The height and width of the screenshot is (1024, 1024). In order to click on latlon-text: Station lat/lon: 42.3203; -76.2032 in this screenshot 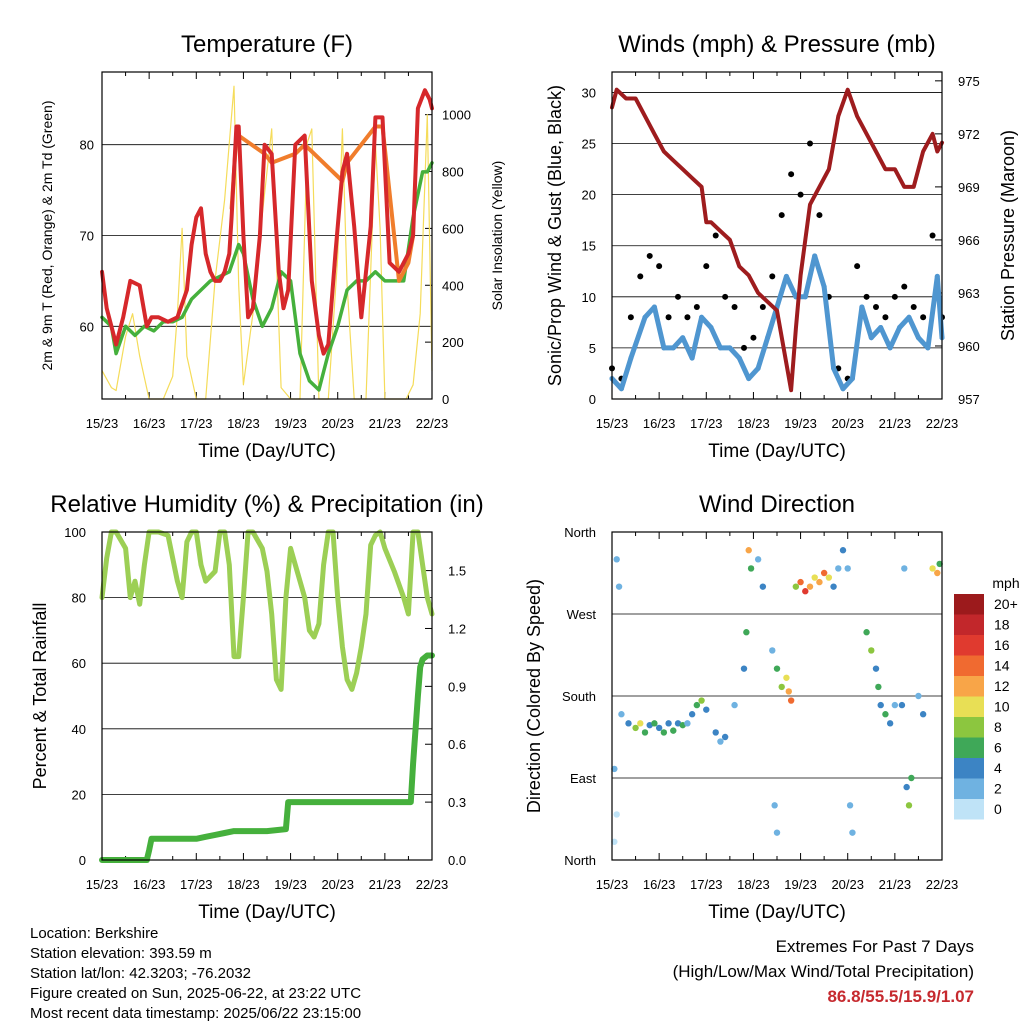, I will do `click(141, 973)`.